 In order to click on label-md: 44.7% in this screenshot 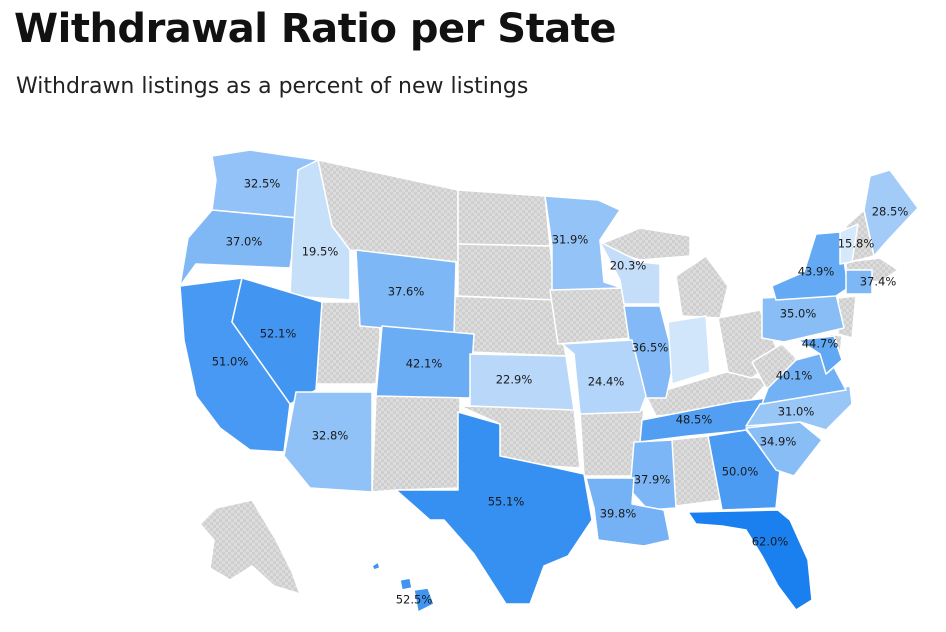, I will do `click(820, 344)`.